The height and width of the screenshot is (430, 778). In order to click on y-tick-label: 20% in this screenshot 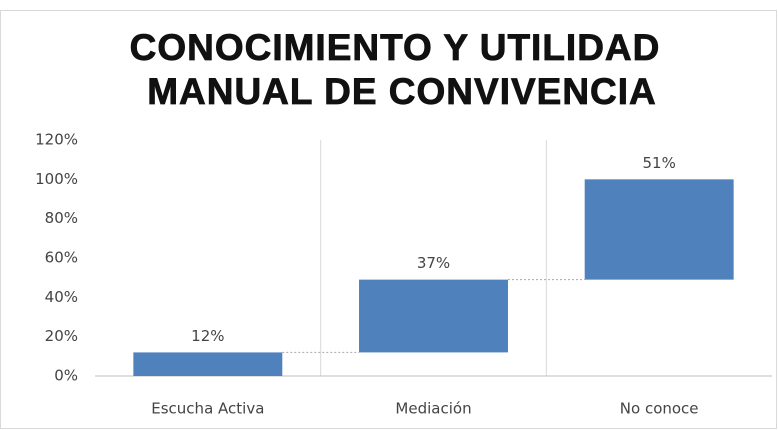, I will do `click(61, 336)`.